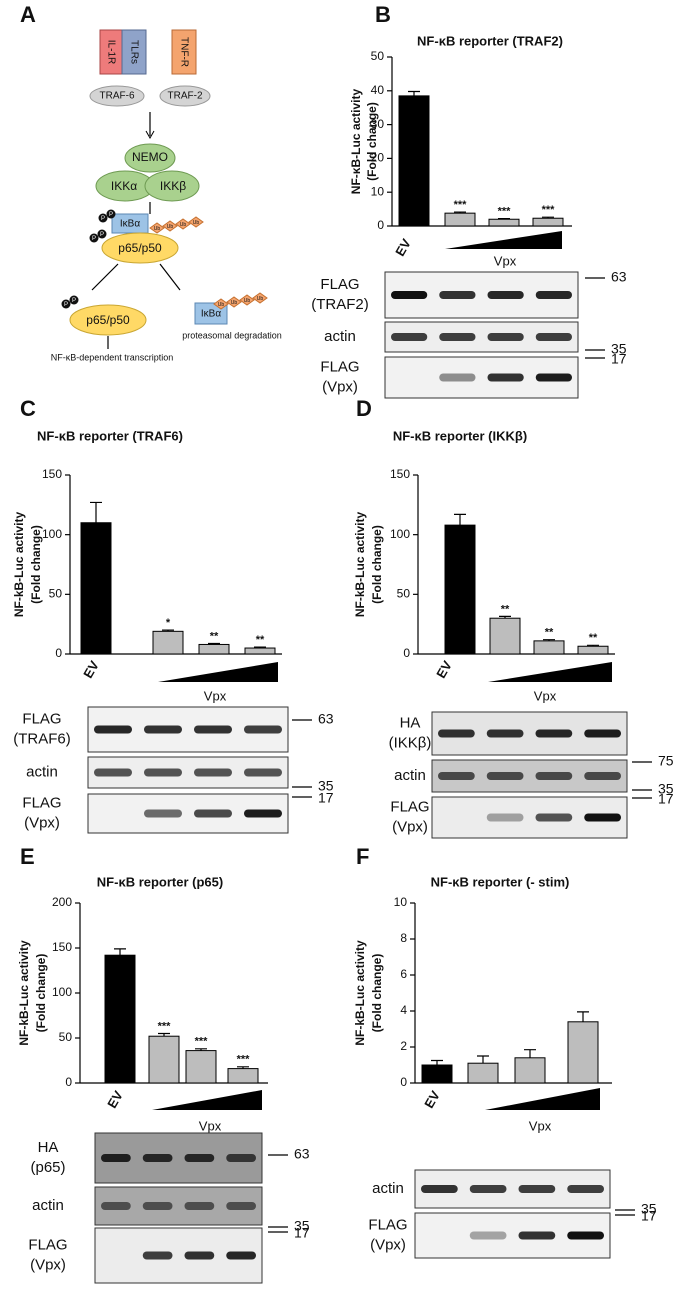 This screenshot has height=1293, width=685. I want to click on adaptor, so click(117, 96).